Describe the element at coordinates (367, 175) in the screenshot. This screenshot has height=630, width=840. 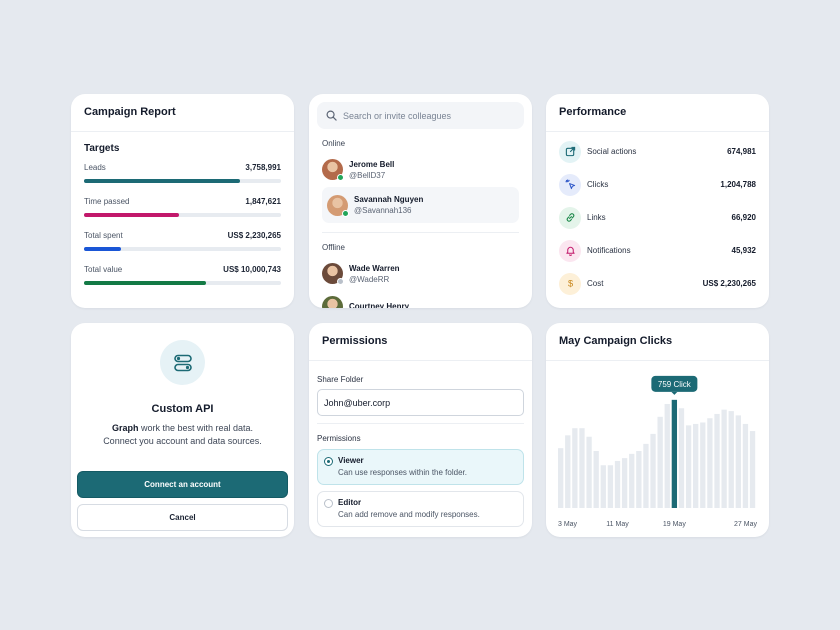
I see `colleague-handle: @BellD37` at that location.